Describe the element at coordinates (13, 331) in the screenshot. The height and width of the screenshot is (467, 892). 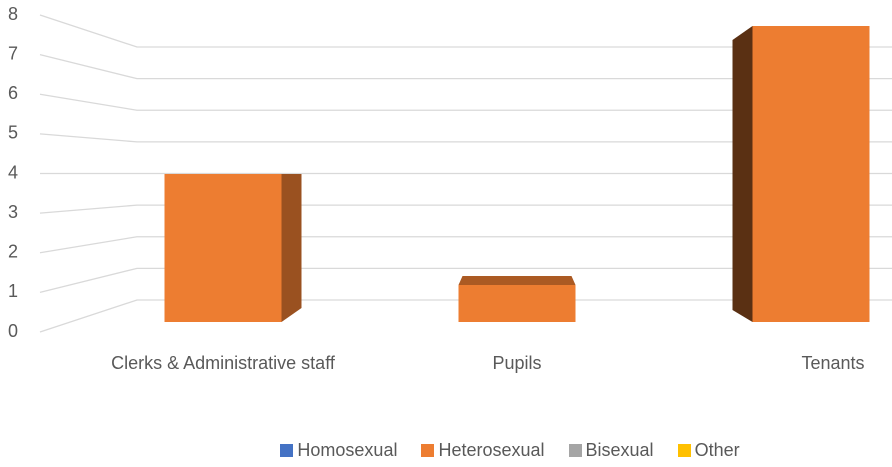
I see `y-tick-label: 0` at that location.